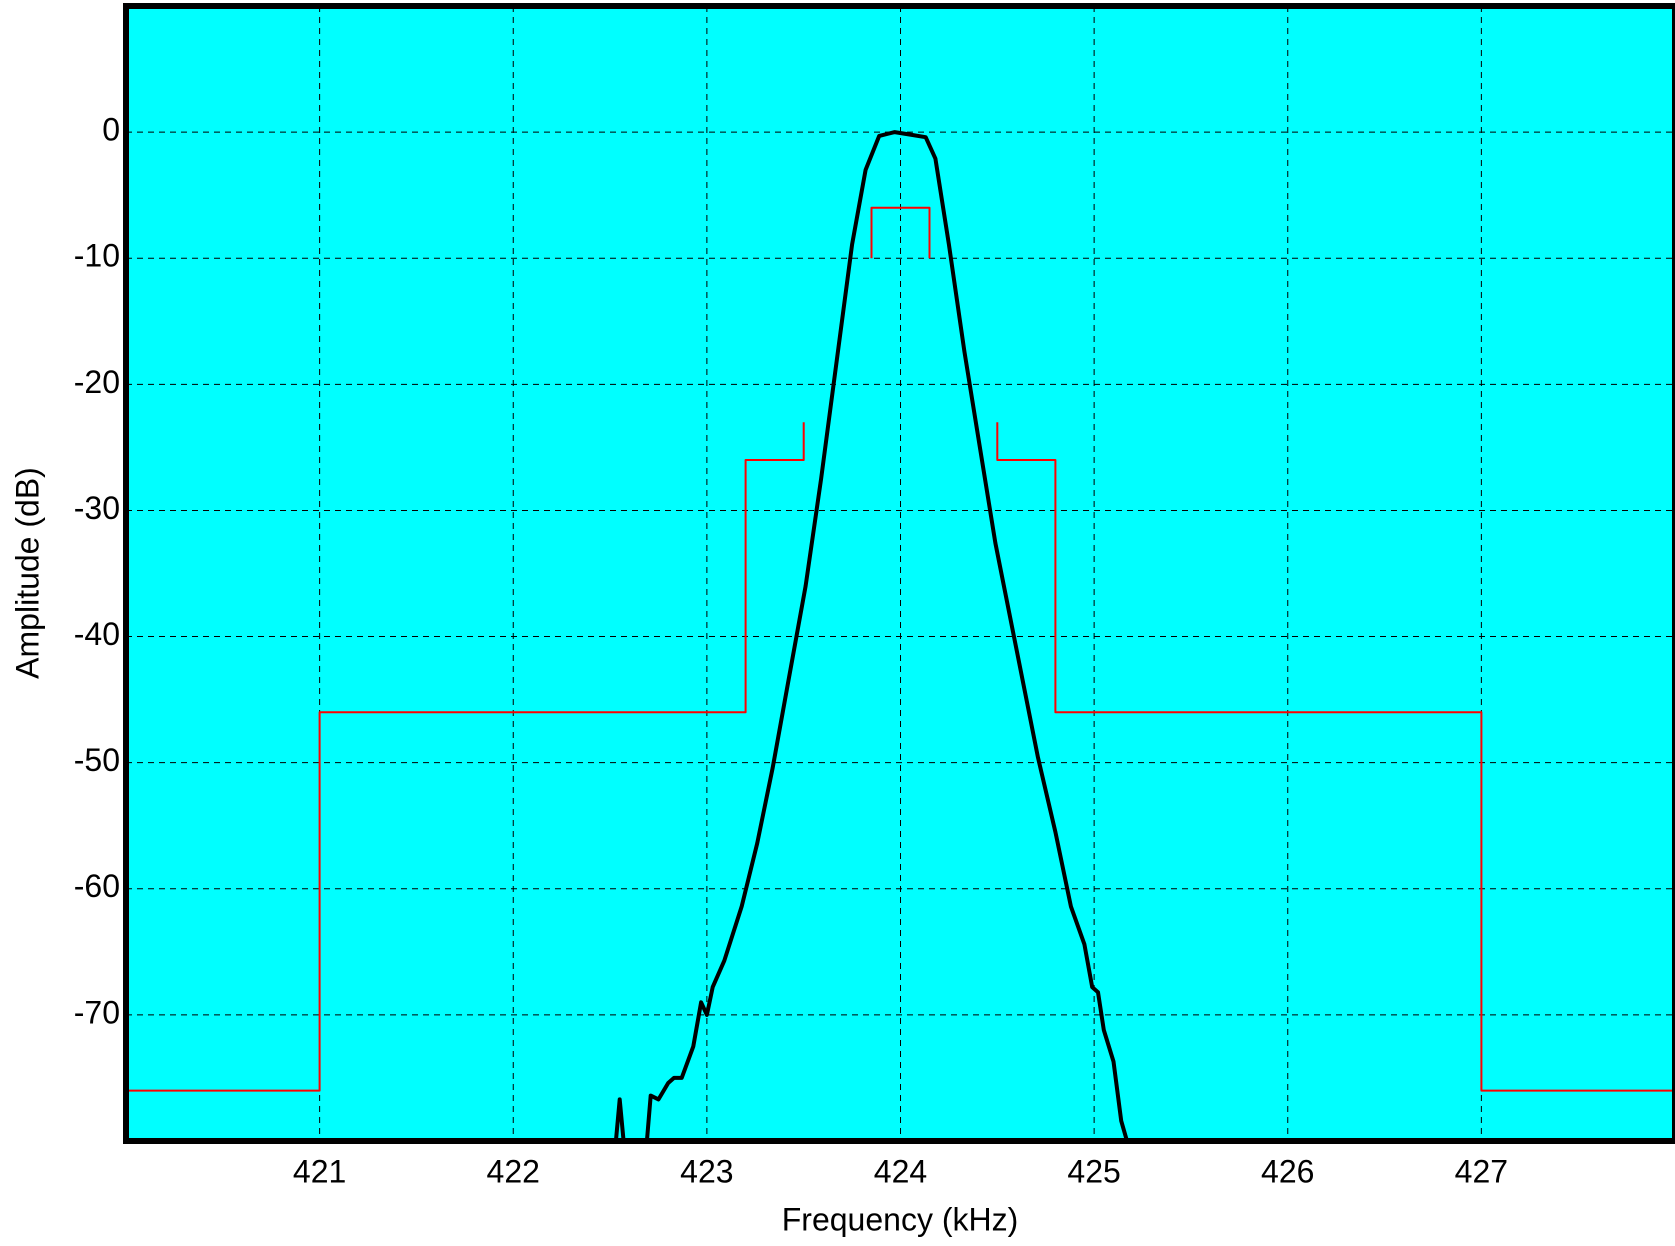  Describe the element at coordinates (97, 256) in the screenshot. I see `y-tick-label: -10` at that location.